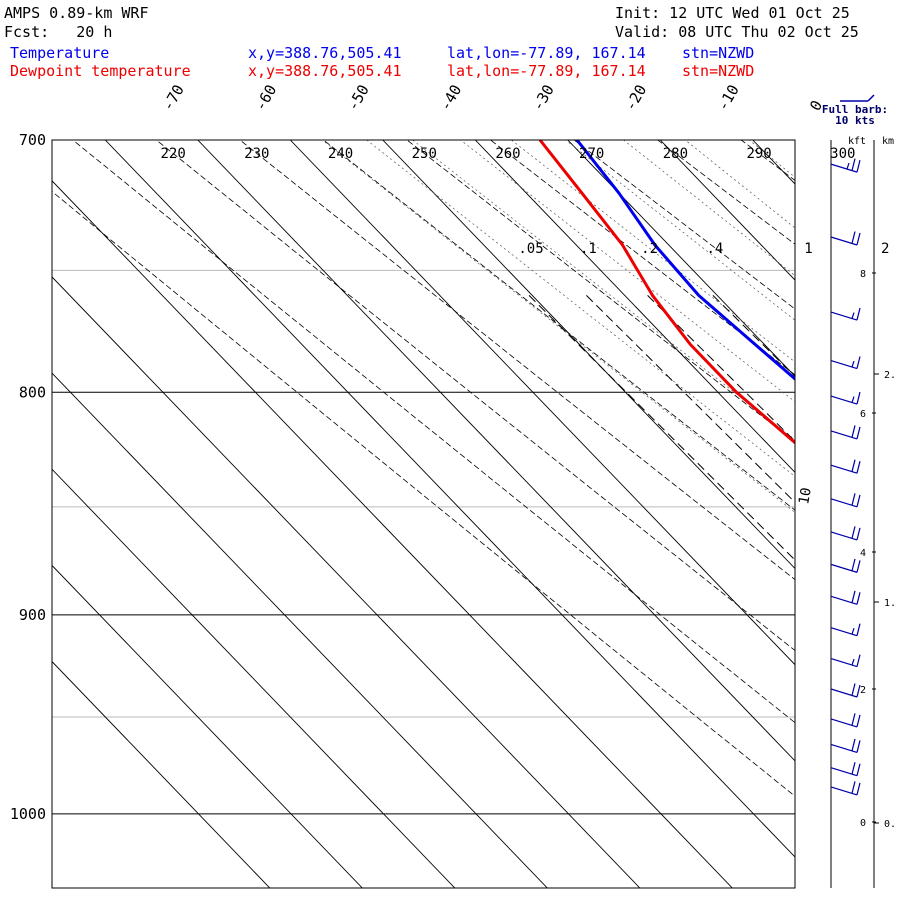 This screenshot has height=900, width=900. What do you see at coordinates (885, 249) in the screenshot?
I see `mixing-ratio-label: 2` at bounding box center [885, 249].